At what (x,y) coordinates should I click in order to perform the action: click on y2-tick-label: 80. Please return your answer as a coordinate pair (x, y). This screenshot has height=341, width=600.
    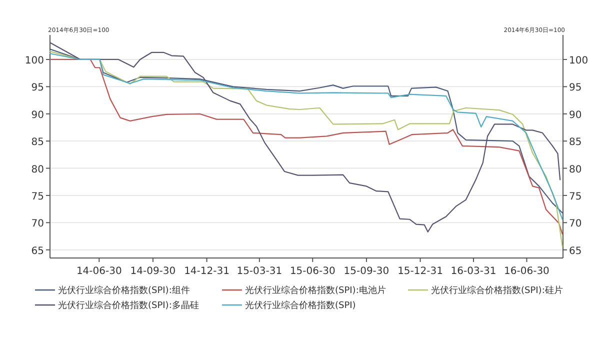
    Looking at the image, I should click on (575, 170).